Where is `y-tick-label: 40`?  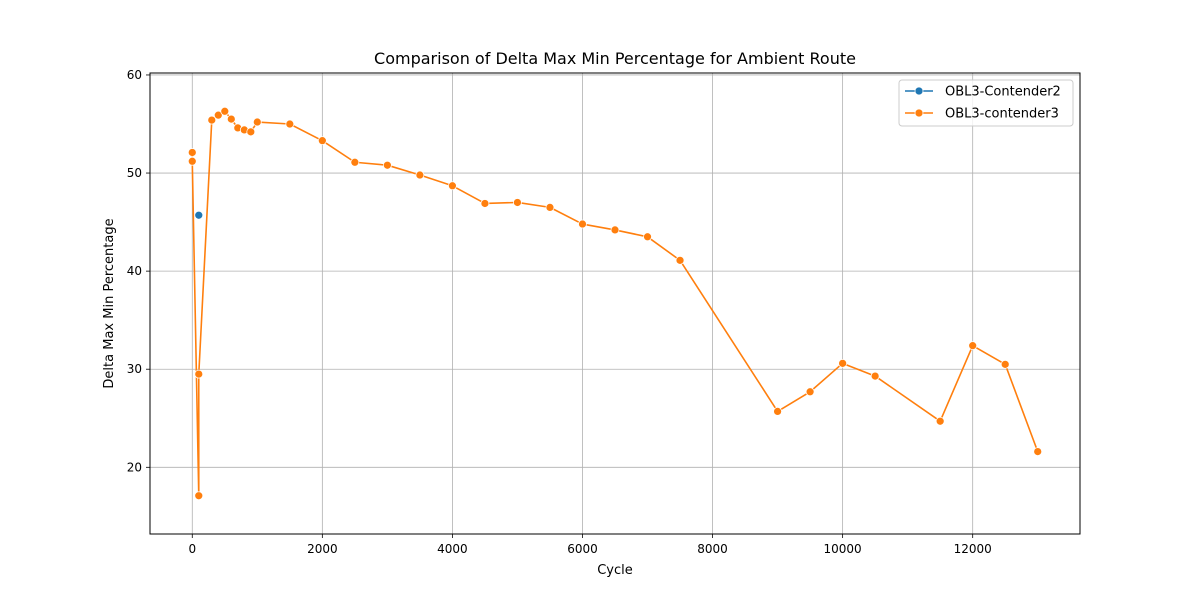
y-tick-label: 40 is located at coordinates (134, 271).